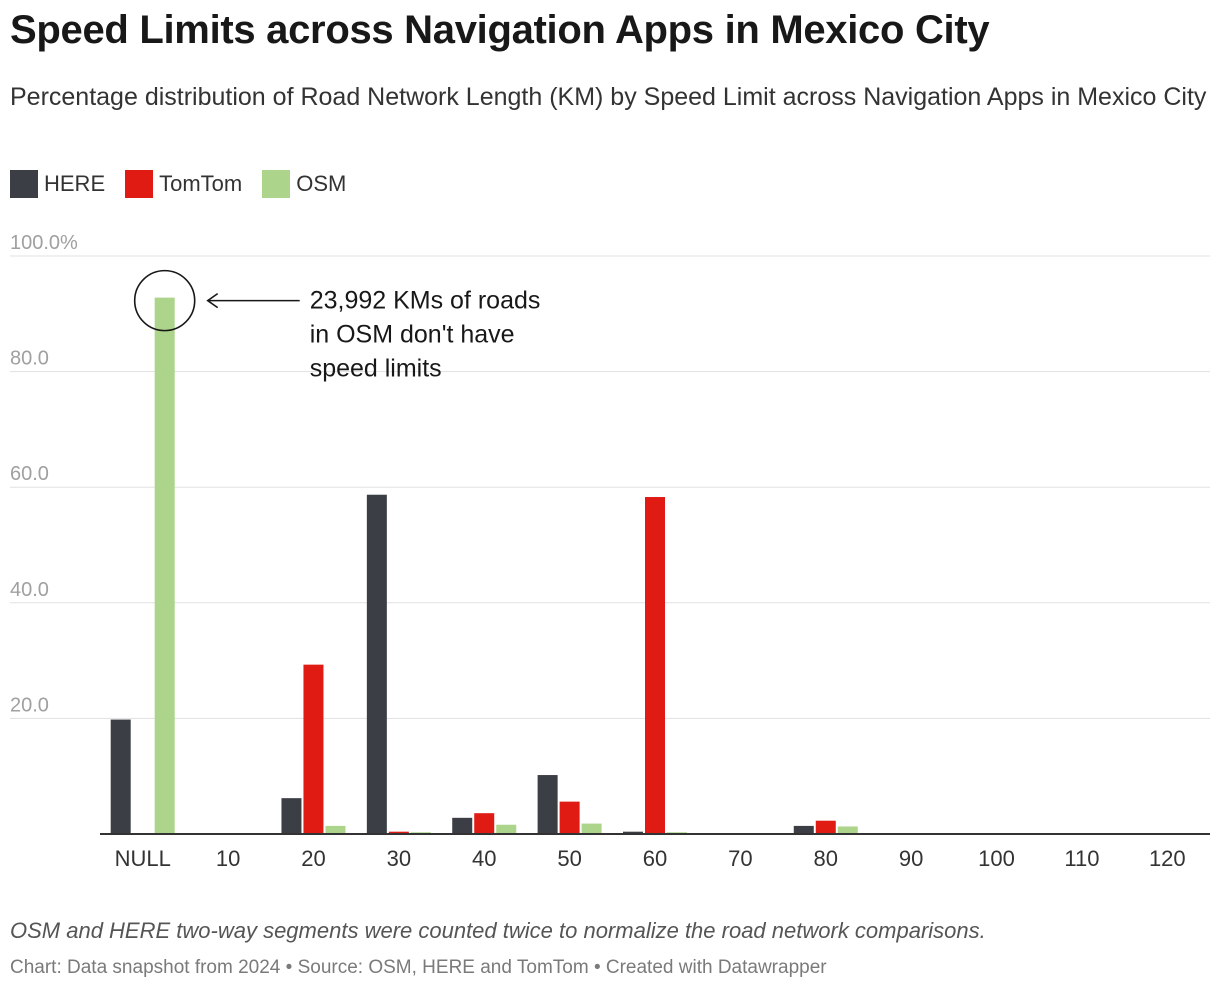  I want to click on y-tick-label-40: 40.0, so click(29, 590).